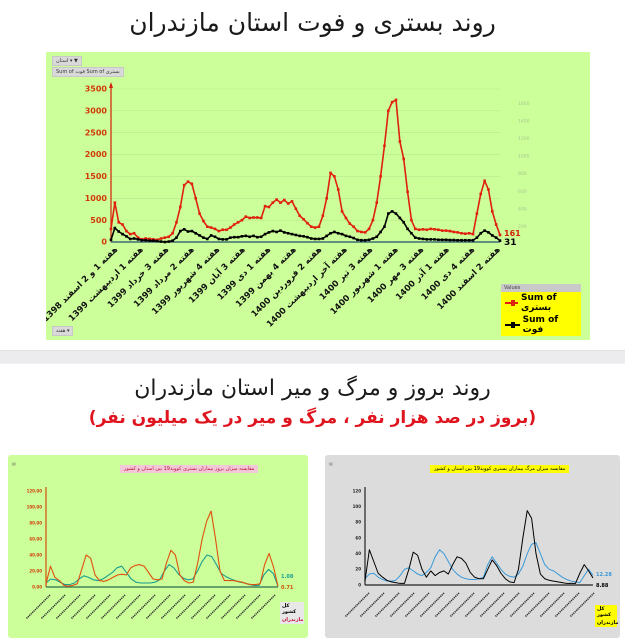  Describe the element at coordinates (541, 303) in the screenshot. I see `legend-item-hospitalized: Sum of بستری` at that location.